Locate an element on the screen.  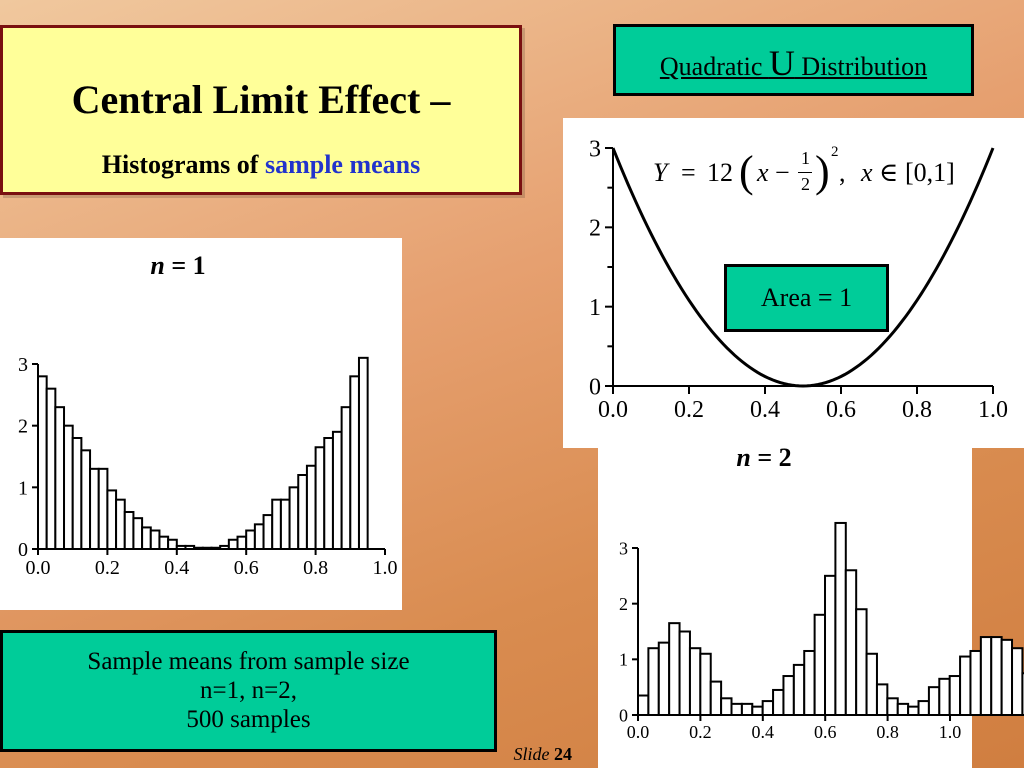
hist-n1-y-tick-label: 1 is located at coordinates (23, 488).